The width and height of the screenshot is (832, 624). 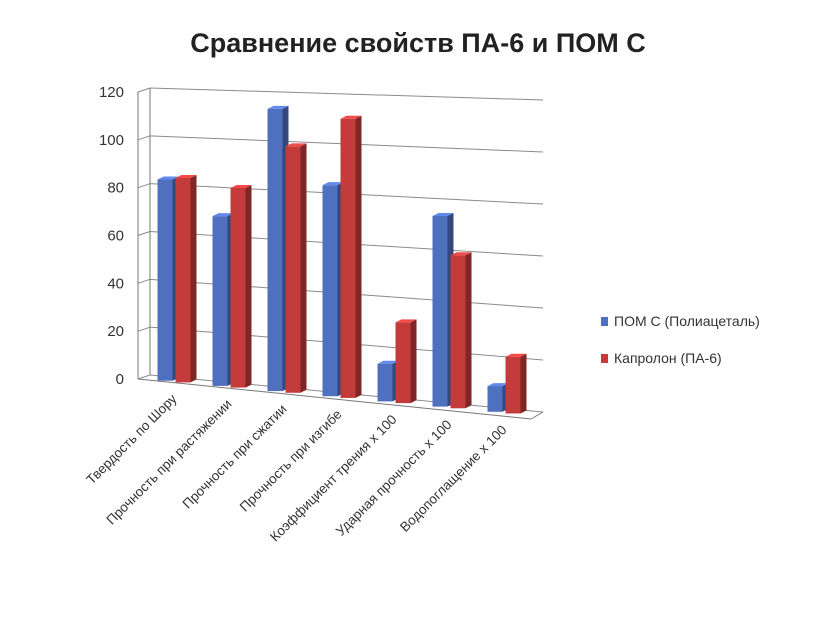 I want to click on category-label: Водопоглащение х 100, so click(x=453, y=478).